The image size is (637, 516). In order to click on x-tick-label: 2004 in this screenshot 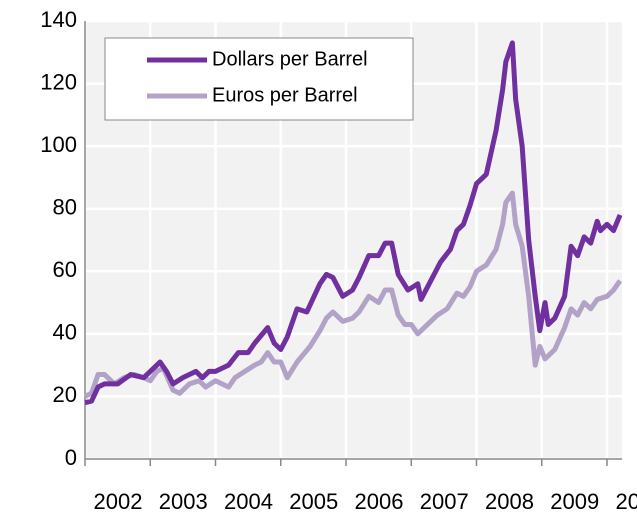, I will do `click(248, 501)`.